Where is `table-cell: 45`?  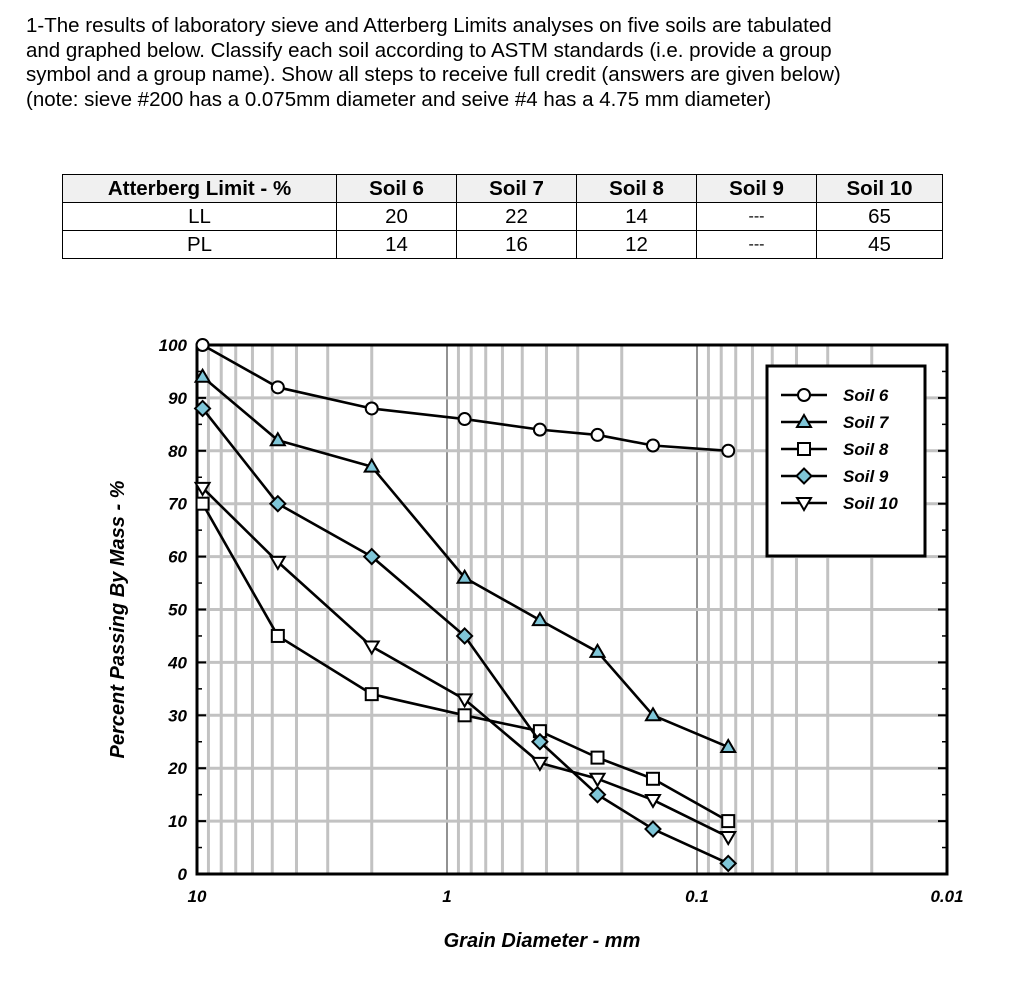
table-cell: 45 is located at coordinates (879, 244).